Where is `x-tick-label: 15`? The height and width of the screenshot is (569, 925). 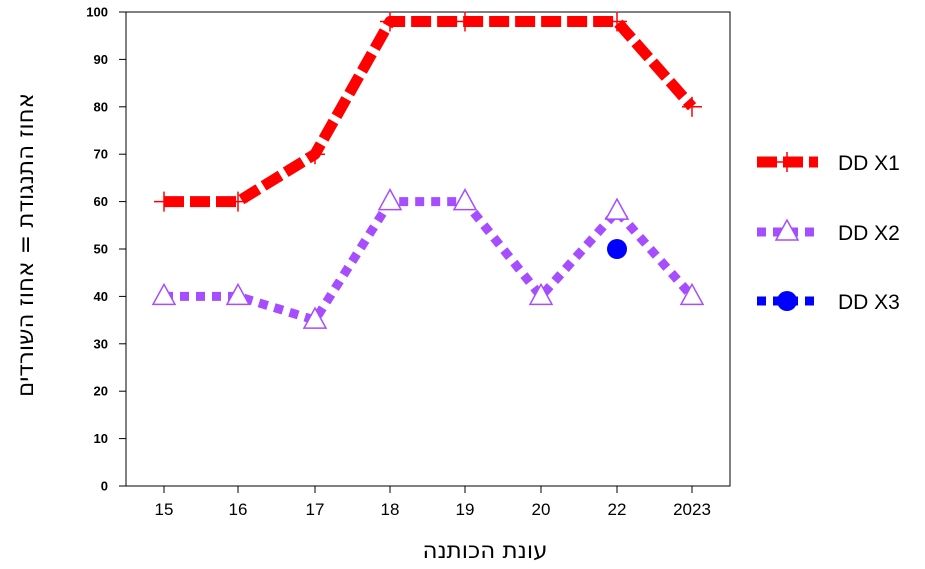 x-tick-label: 15 is located at coordinates (164, 509).